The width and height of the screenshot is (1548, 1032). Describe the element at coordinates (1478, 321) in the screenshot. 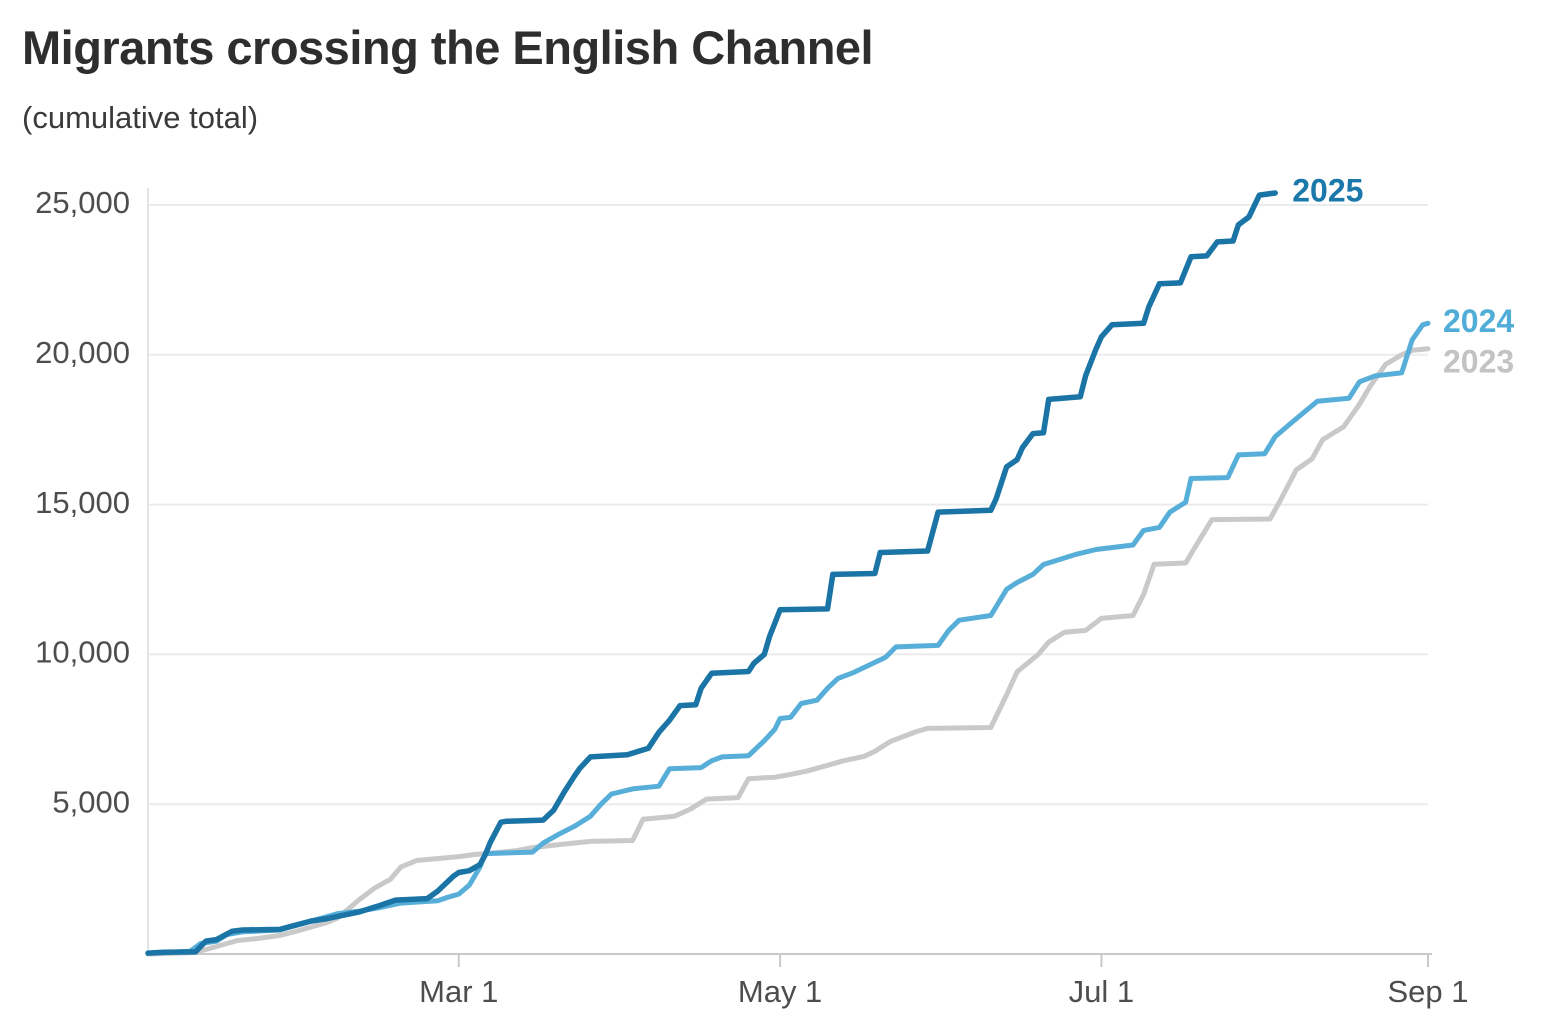

I see `series-label-2024: 2024` at that location.